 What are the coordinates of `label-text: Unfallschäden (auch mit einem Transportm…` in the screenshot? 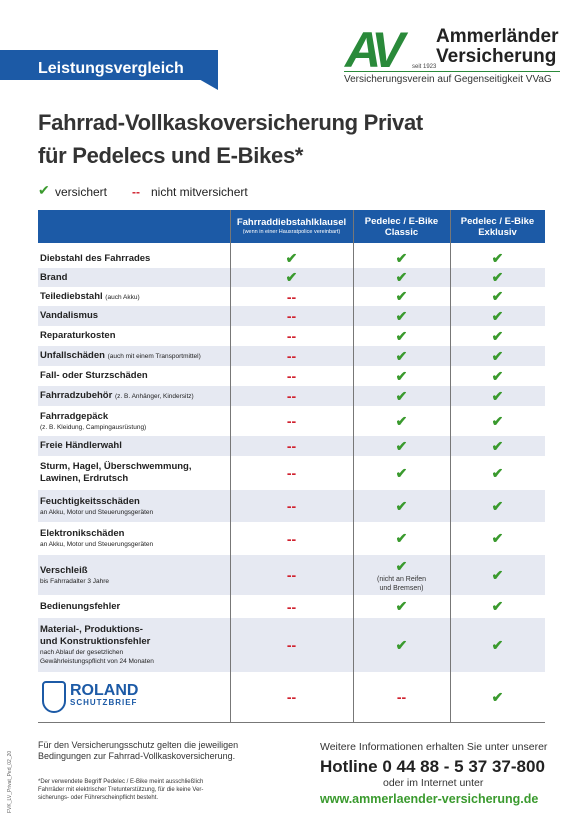 It's located at (135, 356).